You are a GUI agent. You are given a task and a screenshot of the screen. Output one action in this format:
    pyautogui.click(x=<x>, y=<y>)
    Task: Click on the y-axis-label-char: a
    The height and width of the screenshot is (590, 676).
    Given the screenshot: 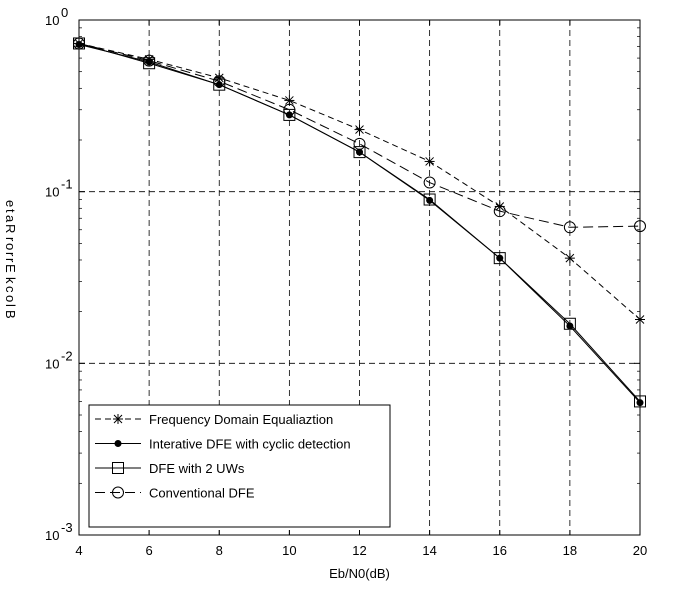 What is the action you would take?
    pyautogui.click(x=10, y=219)
    